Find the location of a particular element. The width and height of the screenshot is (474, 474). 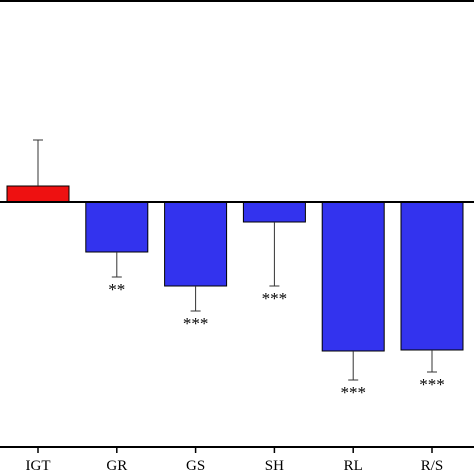

tick-label-gr: GR is located at coordinates (116, 466).